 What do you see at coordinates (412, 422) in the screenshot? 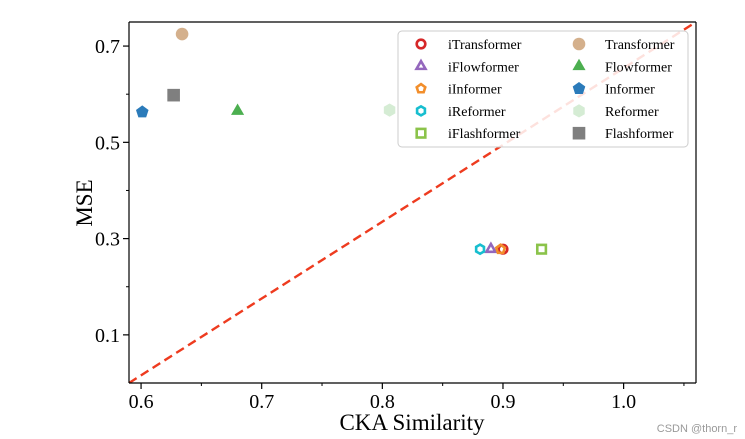
I see `x-axis-label: CKA Similarity` at bounding box center [412, 422].